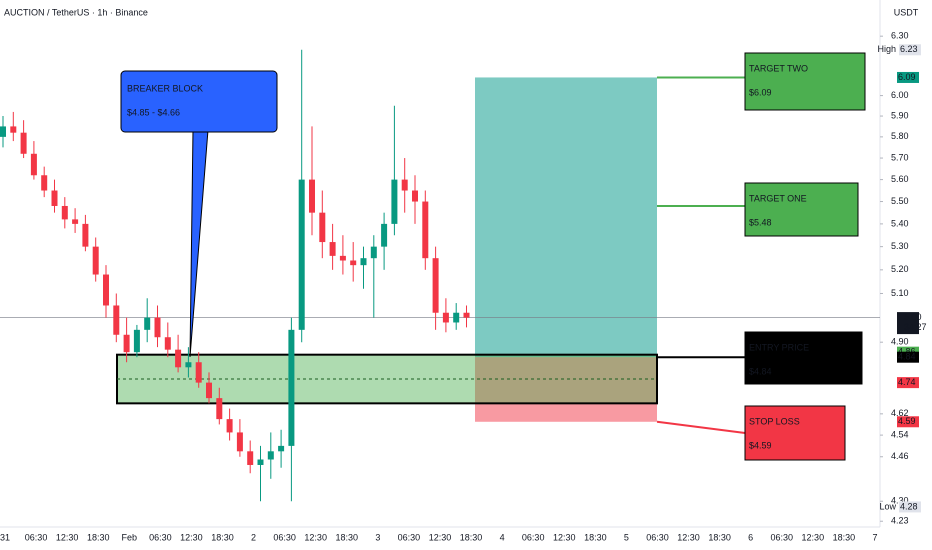  What do you see at coordinates (153, 112) in the screenshot?
I see `callout-range: $4.85 - $4.66` at bounding box center [153, 112].